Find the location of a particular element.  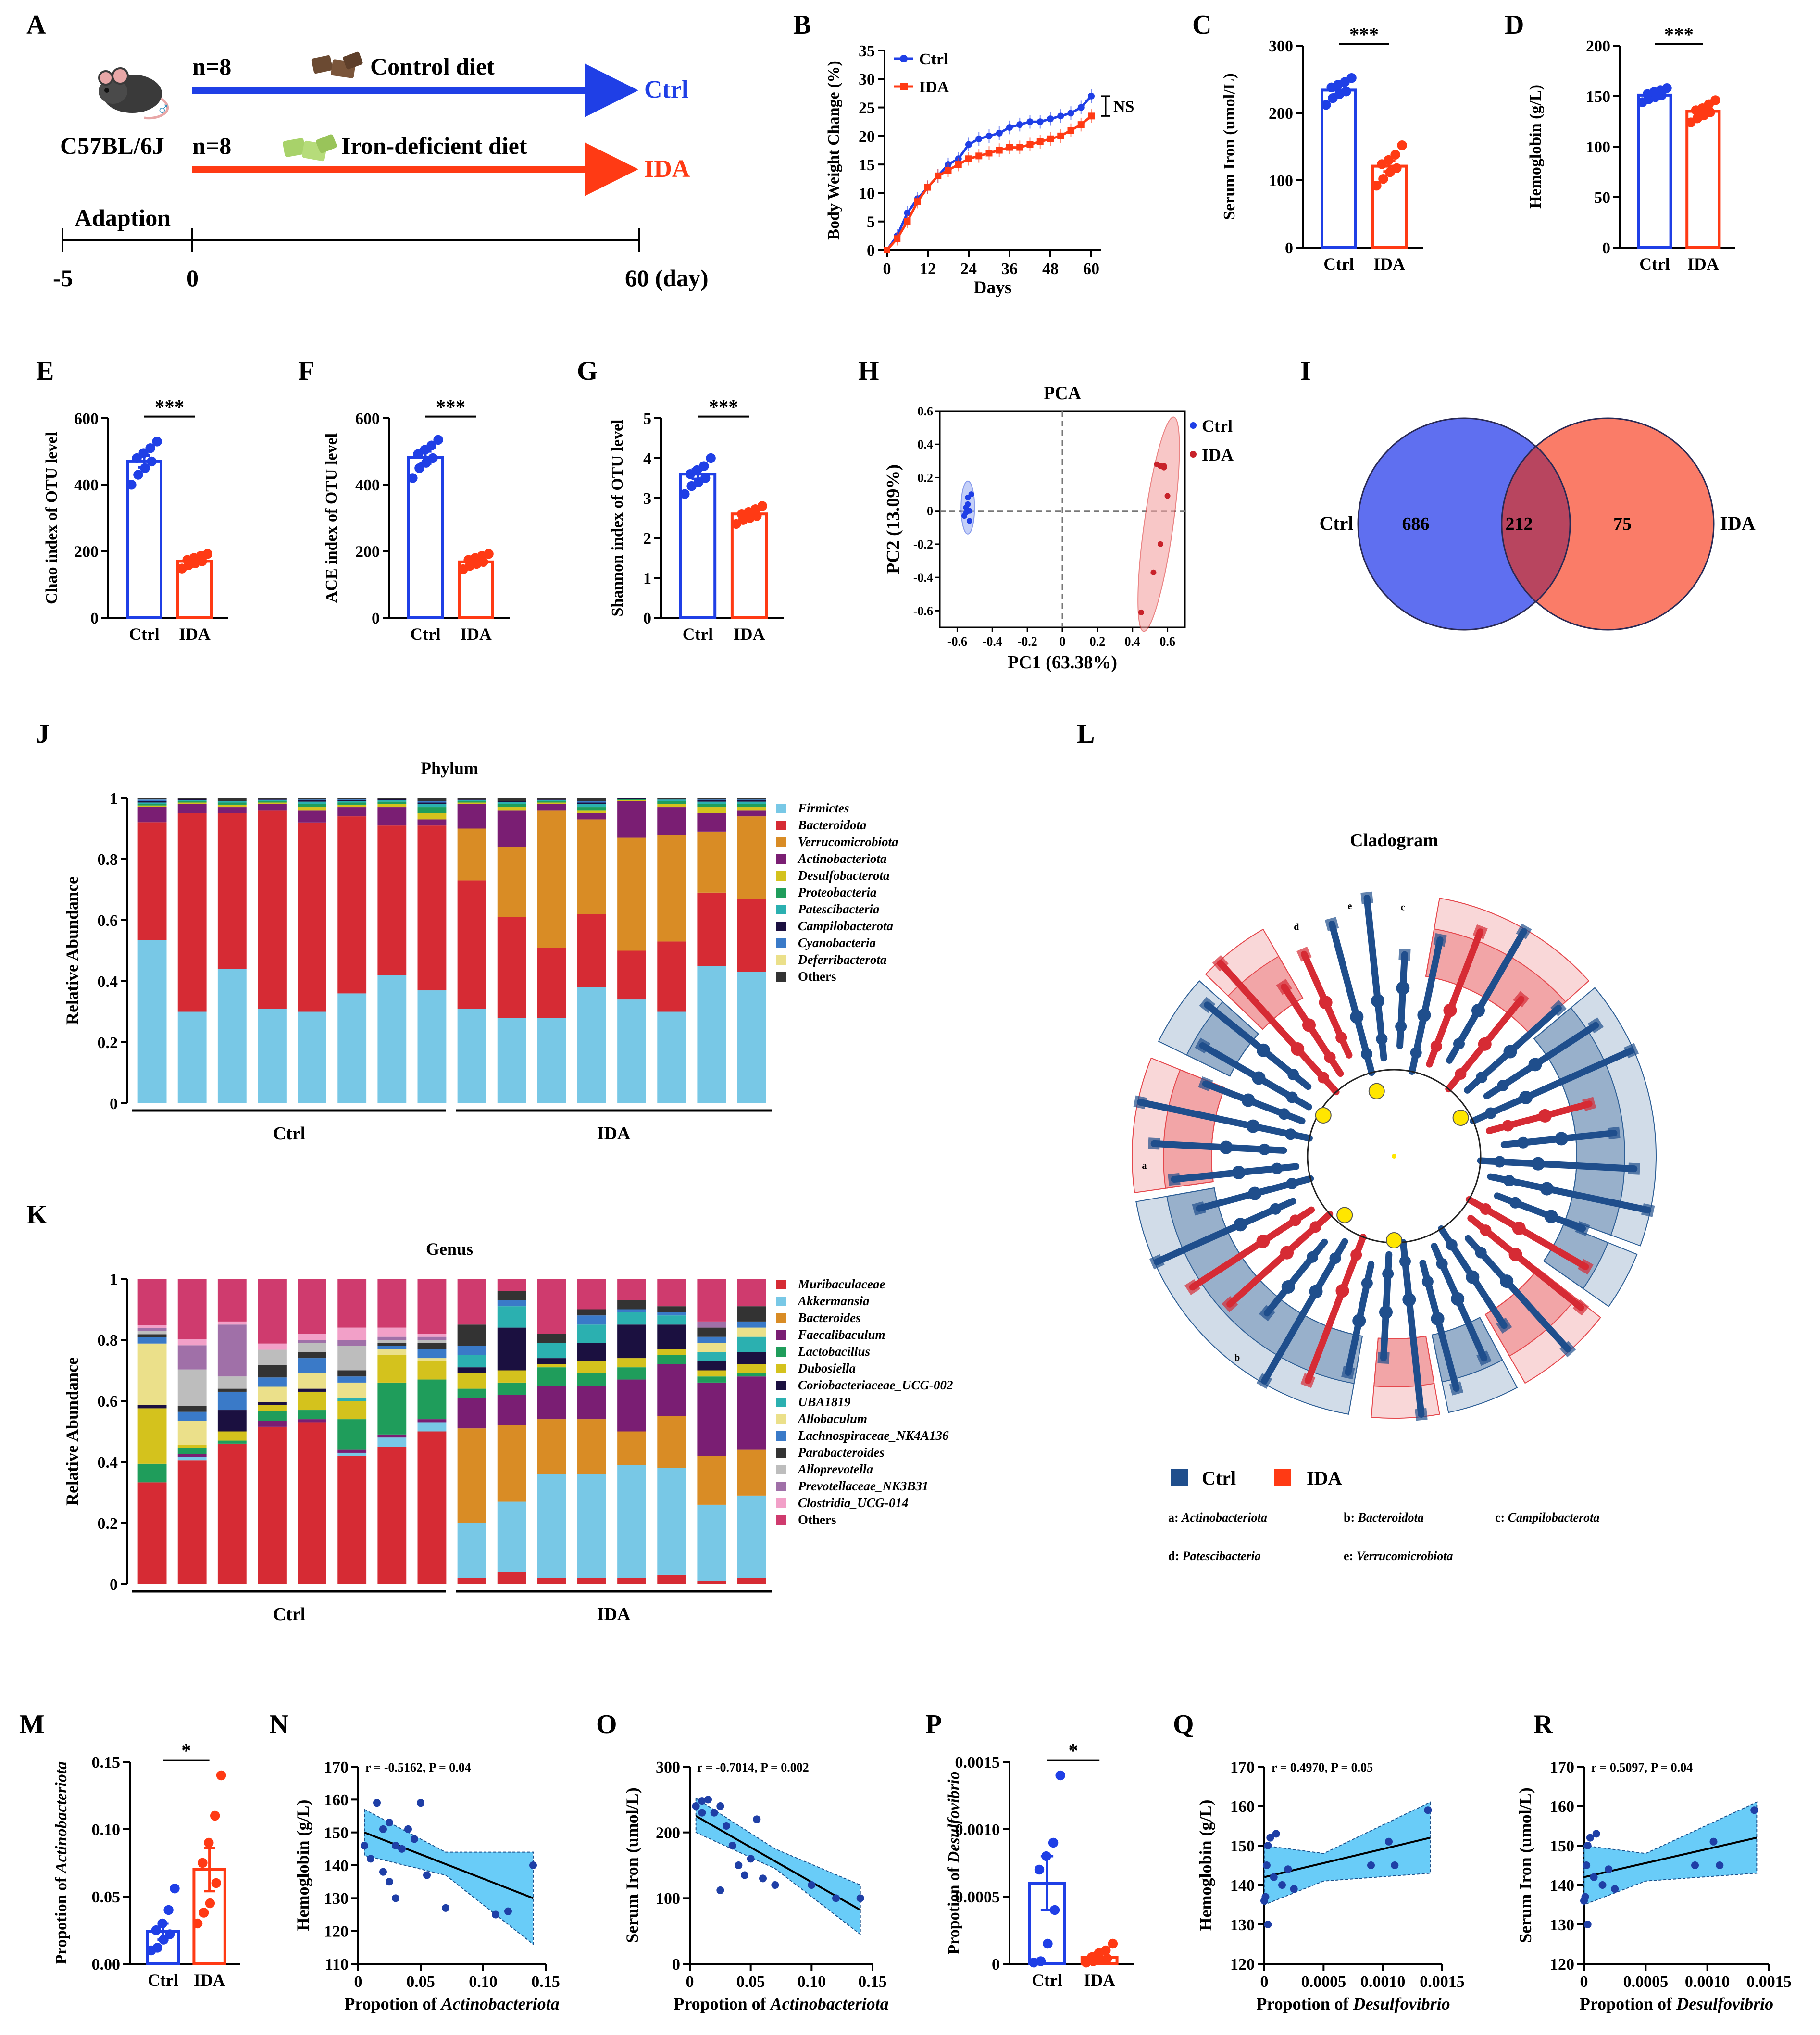

legend-marker is located at coordinates (1193, 425).